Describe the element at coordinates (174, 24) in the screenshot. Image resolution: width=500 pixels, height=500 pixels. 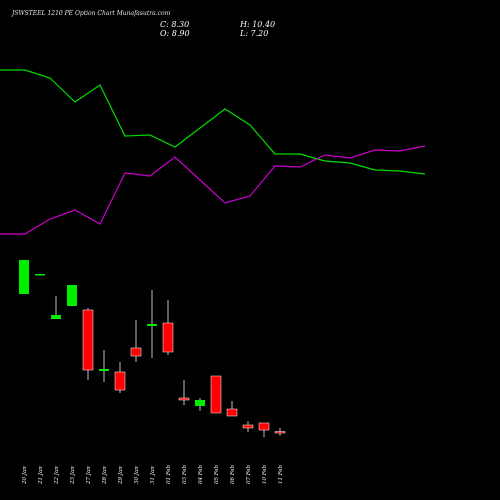
I see `close-label: C: 8.30` at that location.